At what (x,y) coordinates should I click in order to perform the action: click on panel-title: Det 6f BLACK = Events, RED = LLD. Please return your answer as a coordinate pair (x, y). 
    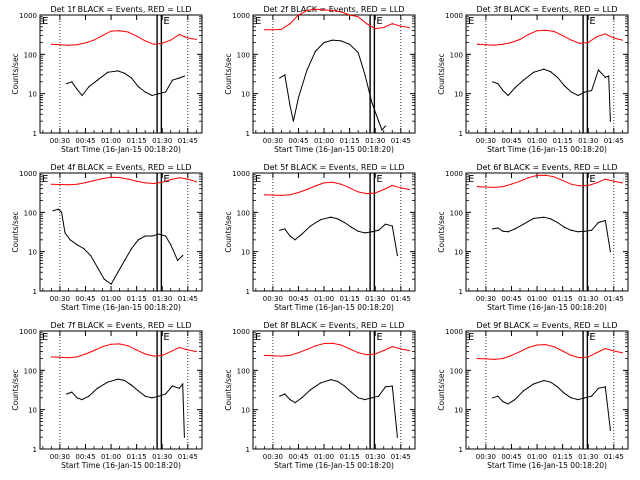
    Looking at the image, I should click on (546, 167).